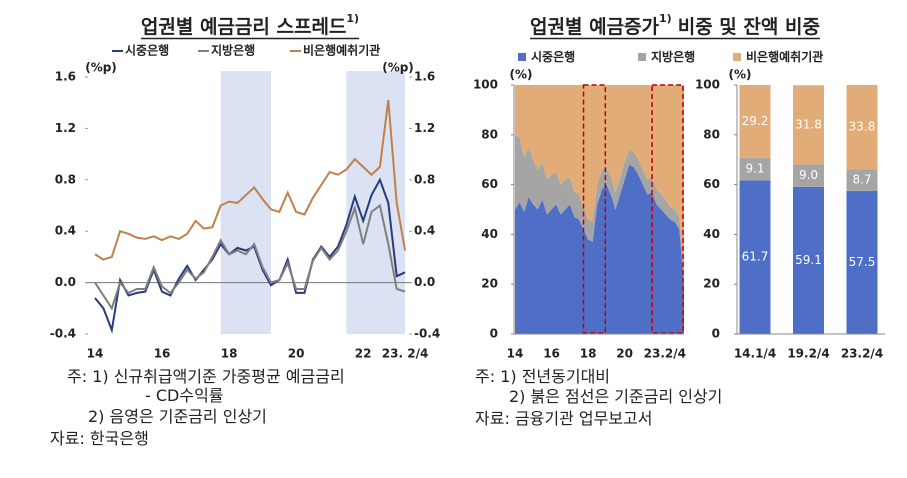 Image resolution: width=907 pixels, height=478 pixels. I want to click on y2-tick-label: -0.4, so click(427, 334).